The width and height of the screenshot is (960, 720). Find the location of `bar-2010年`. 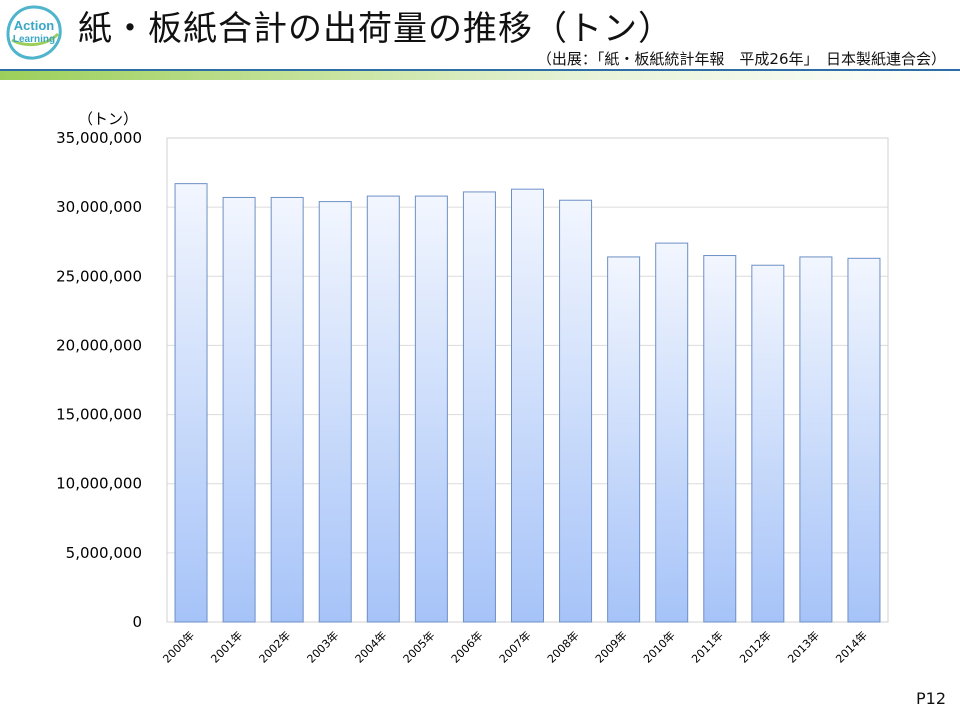

bar-2010年 is located at coordinates (672, 432).